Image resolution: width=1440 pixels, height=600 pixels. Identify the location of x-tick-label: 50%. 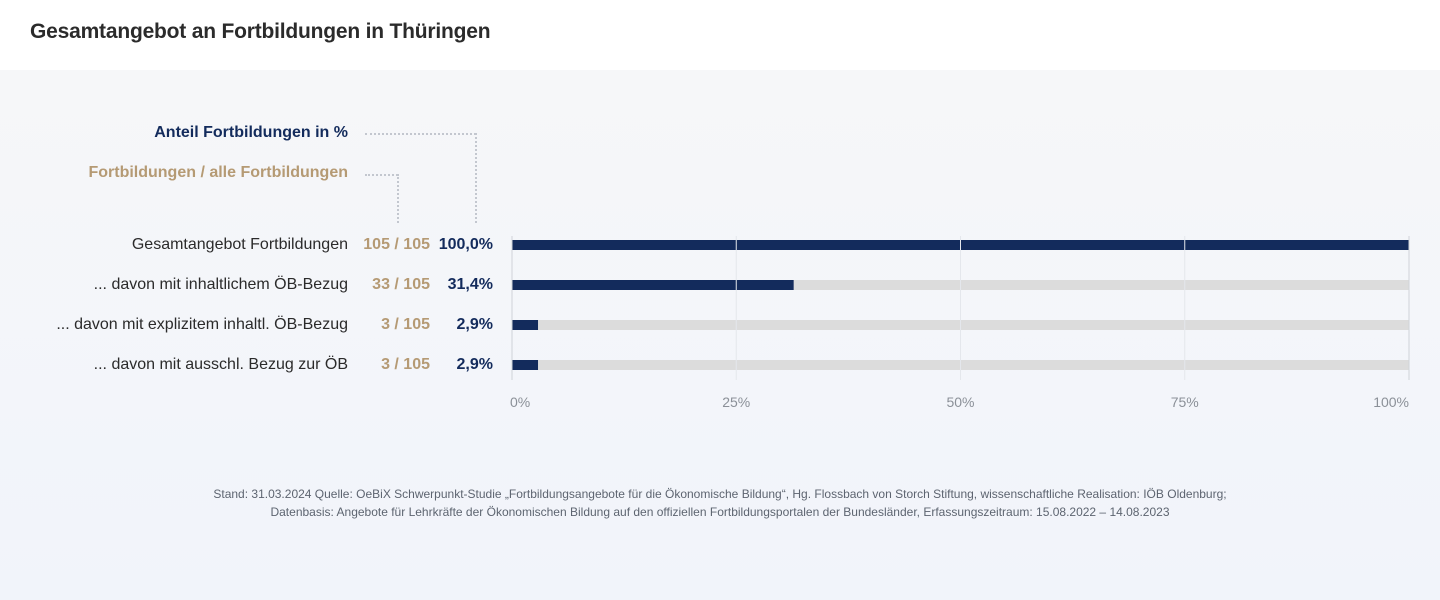
(960, 402).